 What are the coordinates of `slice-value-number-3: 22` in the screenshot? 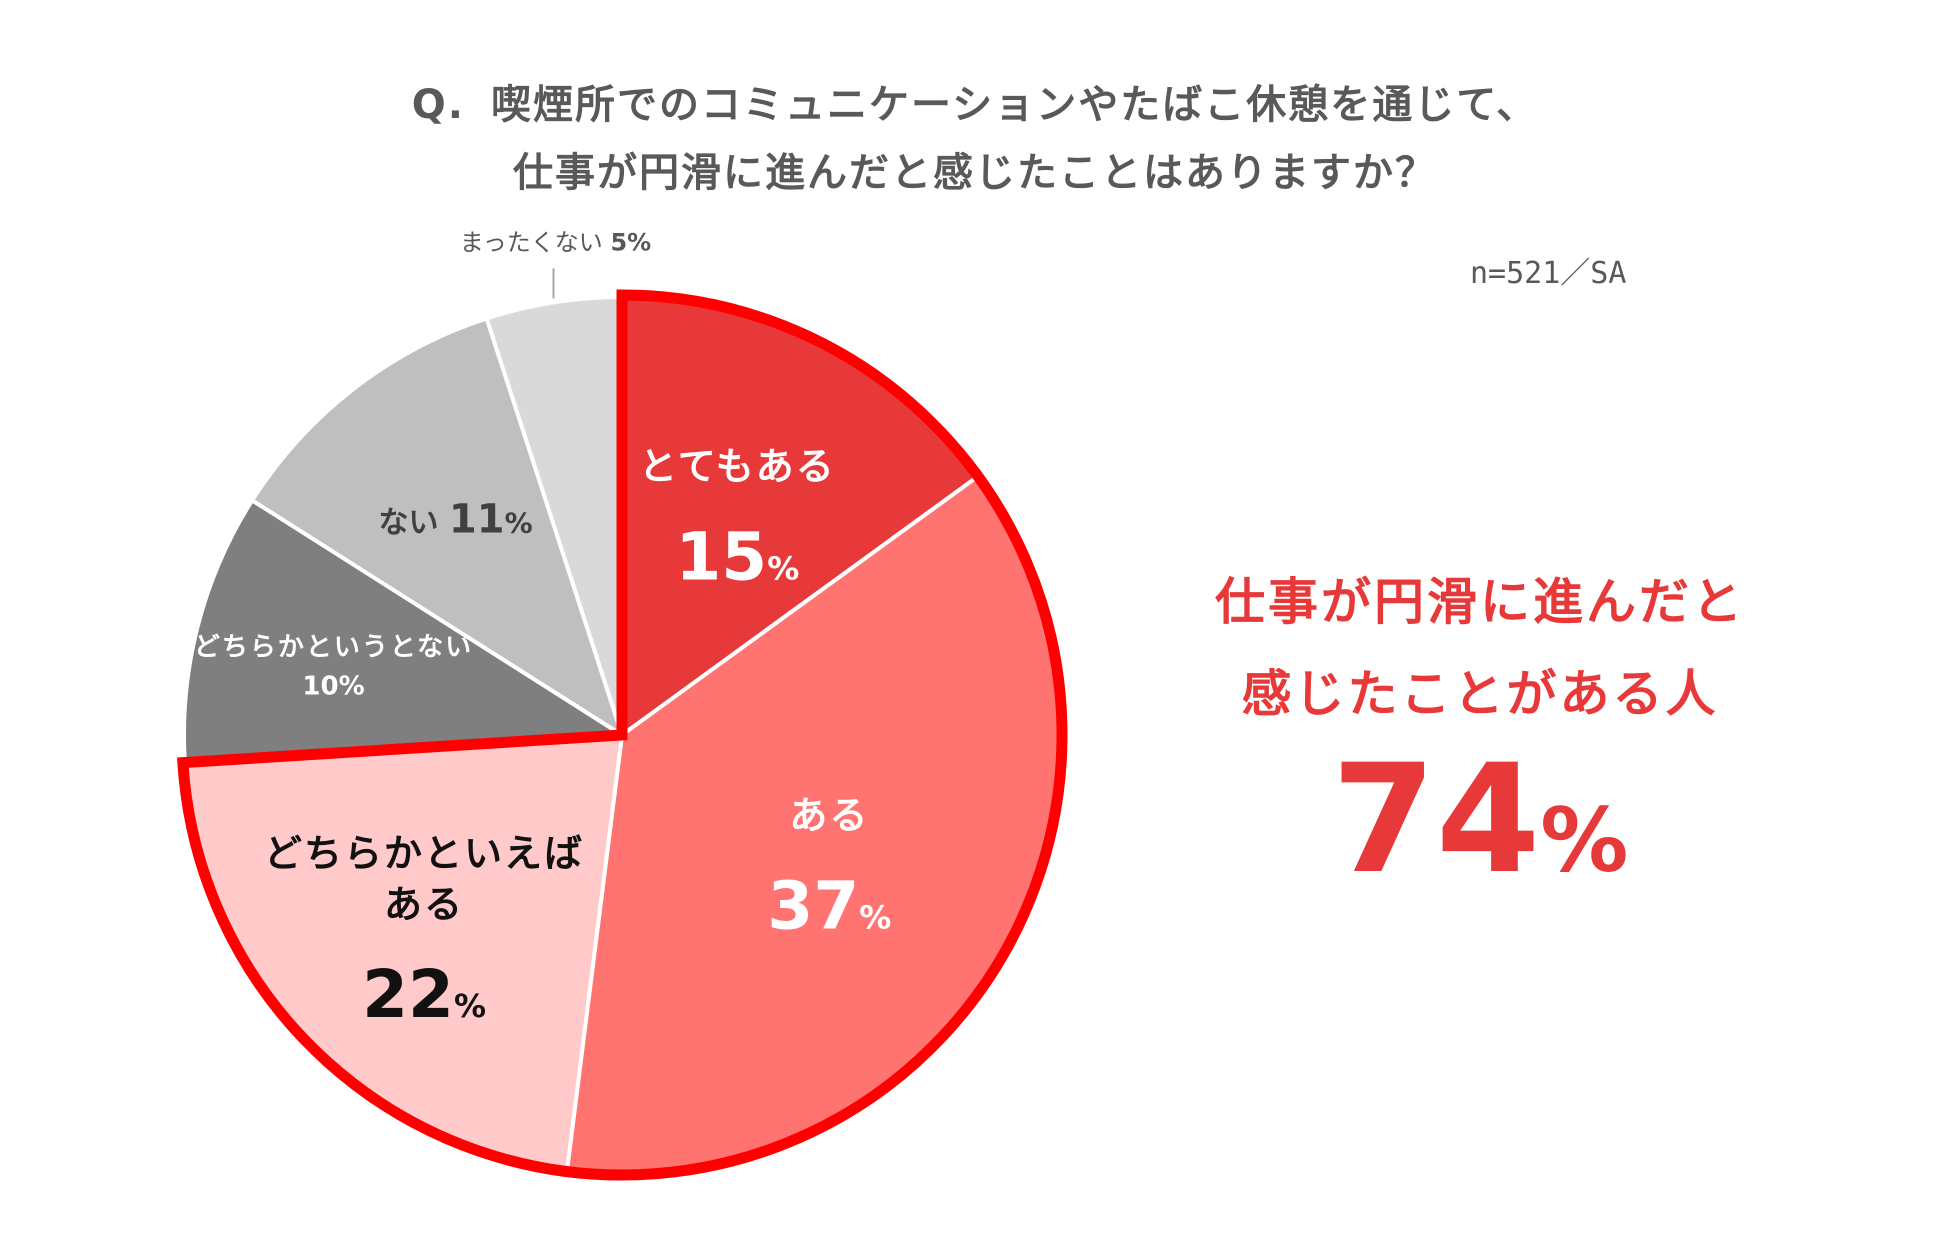 It's located at (408, 994).